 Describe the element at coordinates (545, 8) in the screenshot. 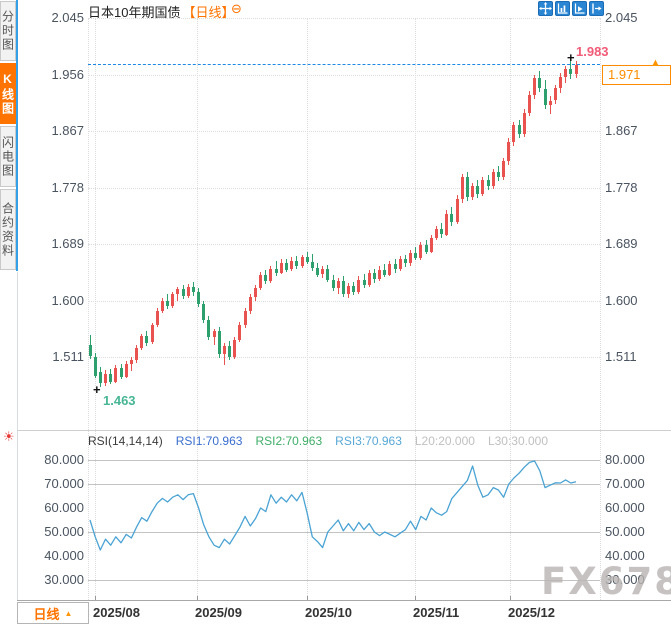

I see `crosshair-icon` at that location.